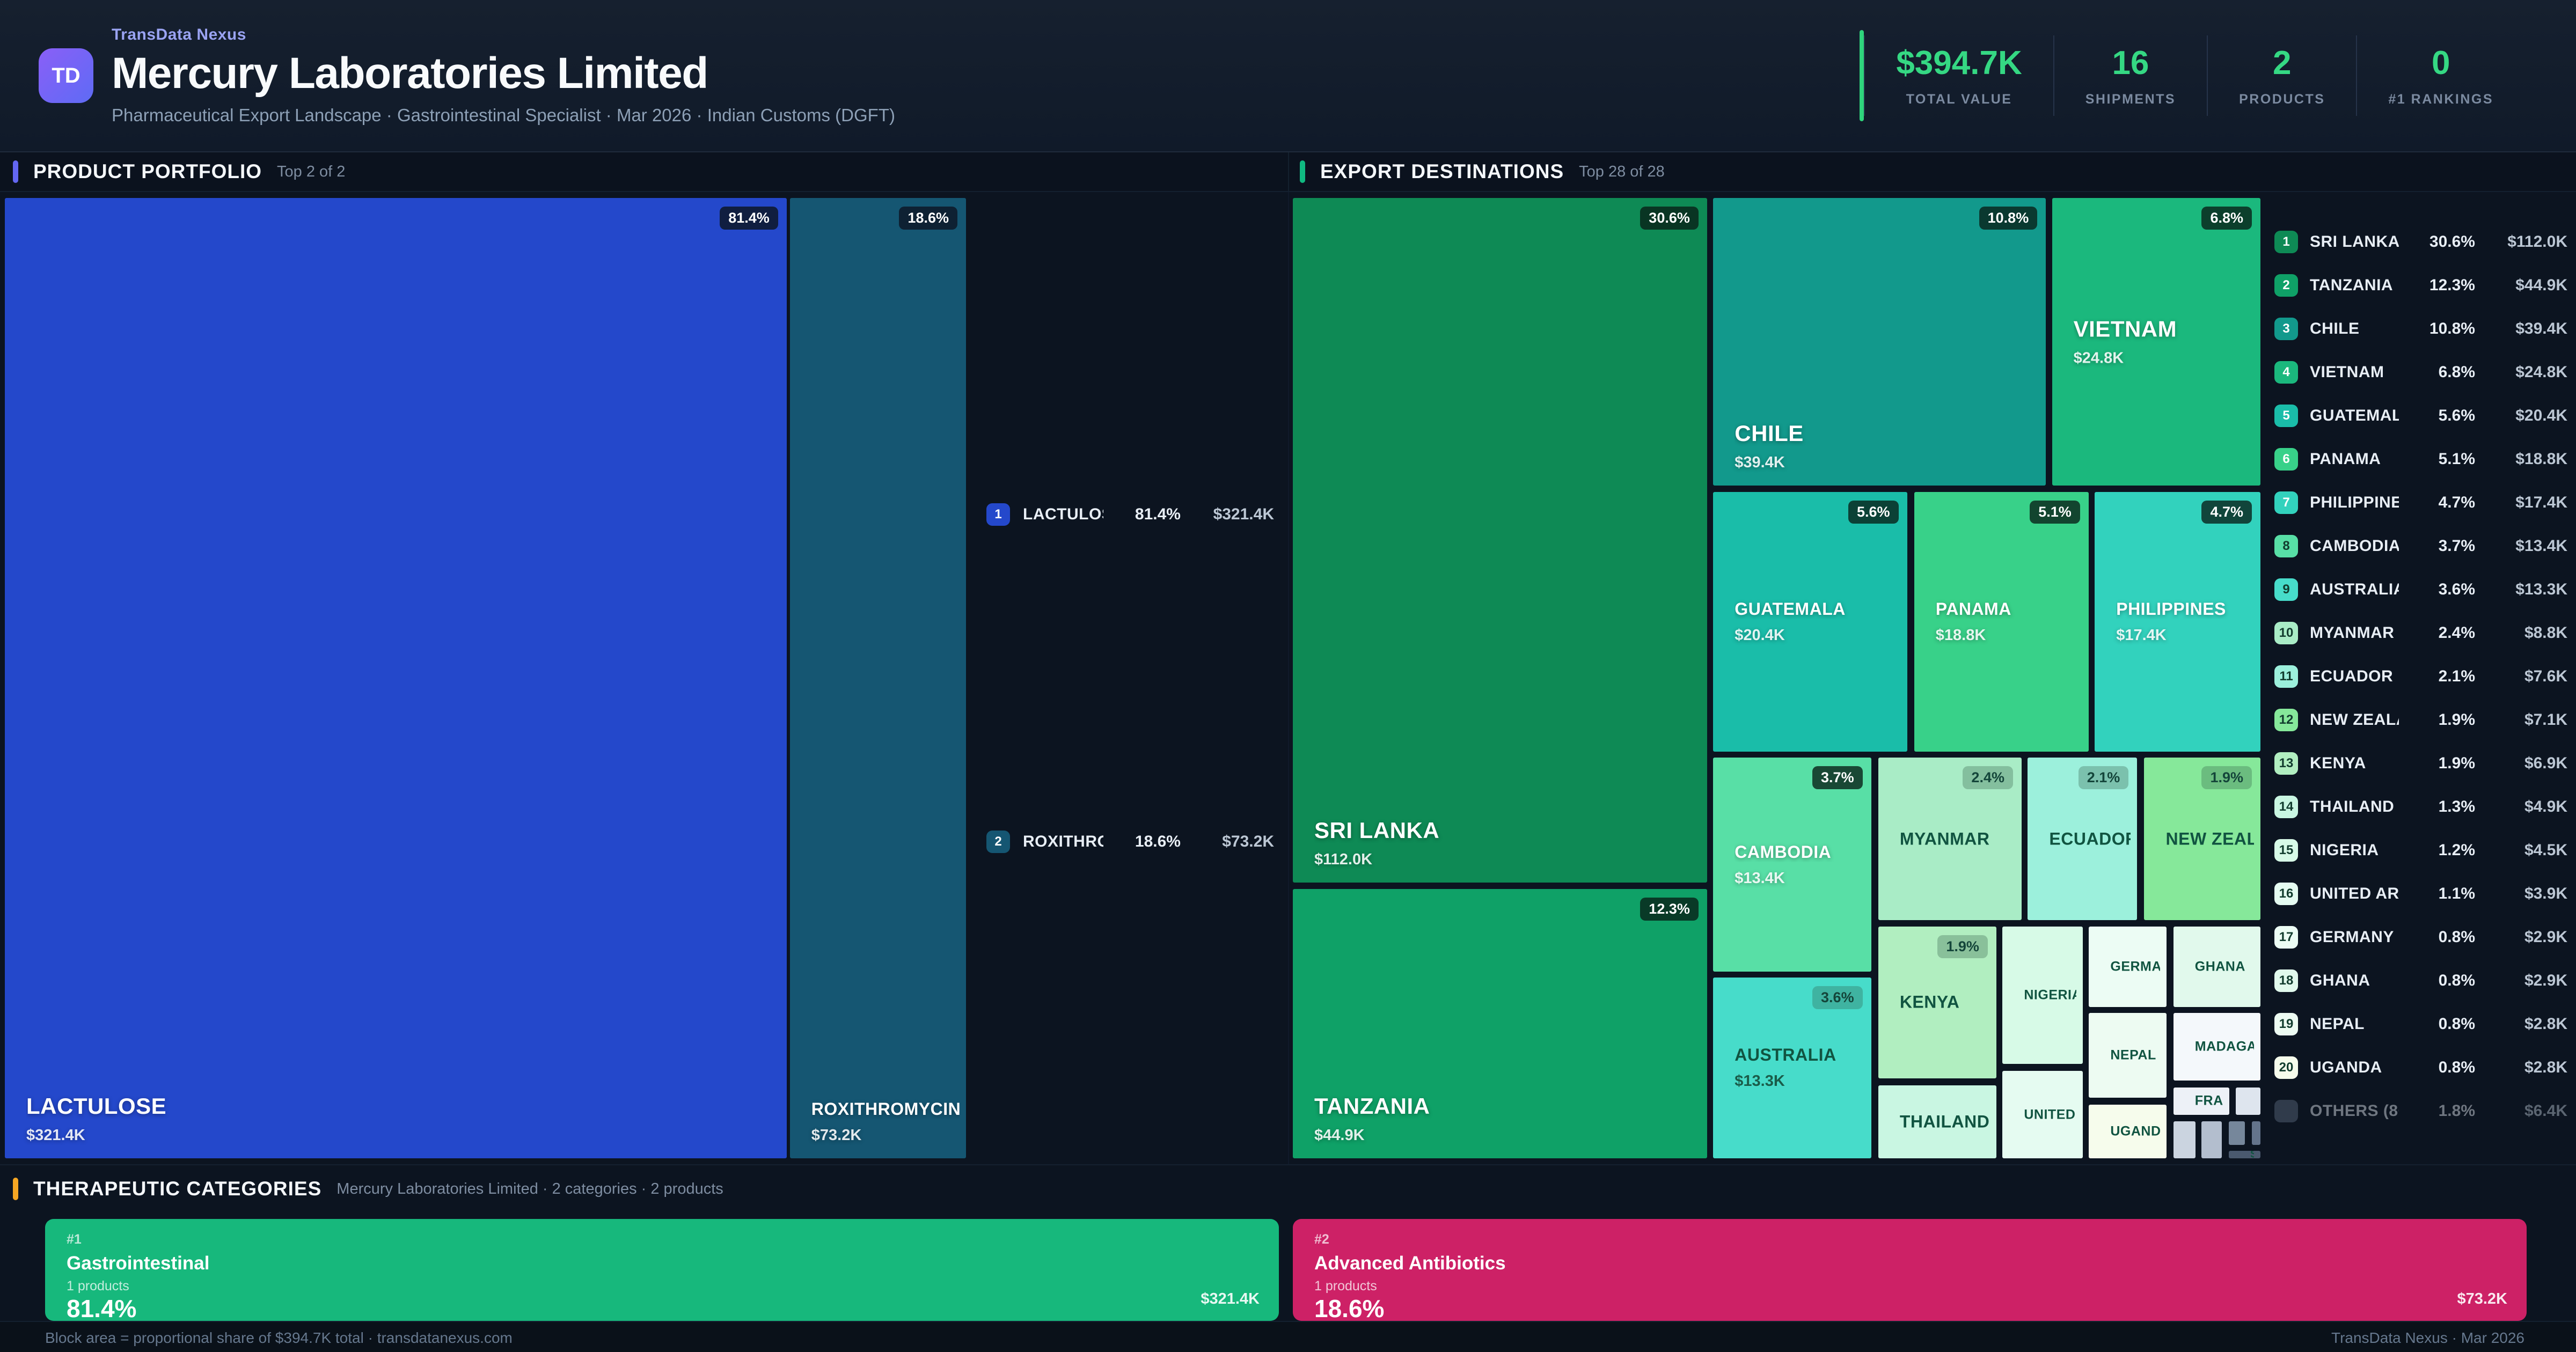  Describe the element at coordinates (2211, 1139) in the screenshot. I see `treemap-block-malta: MALTA` at that location.